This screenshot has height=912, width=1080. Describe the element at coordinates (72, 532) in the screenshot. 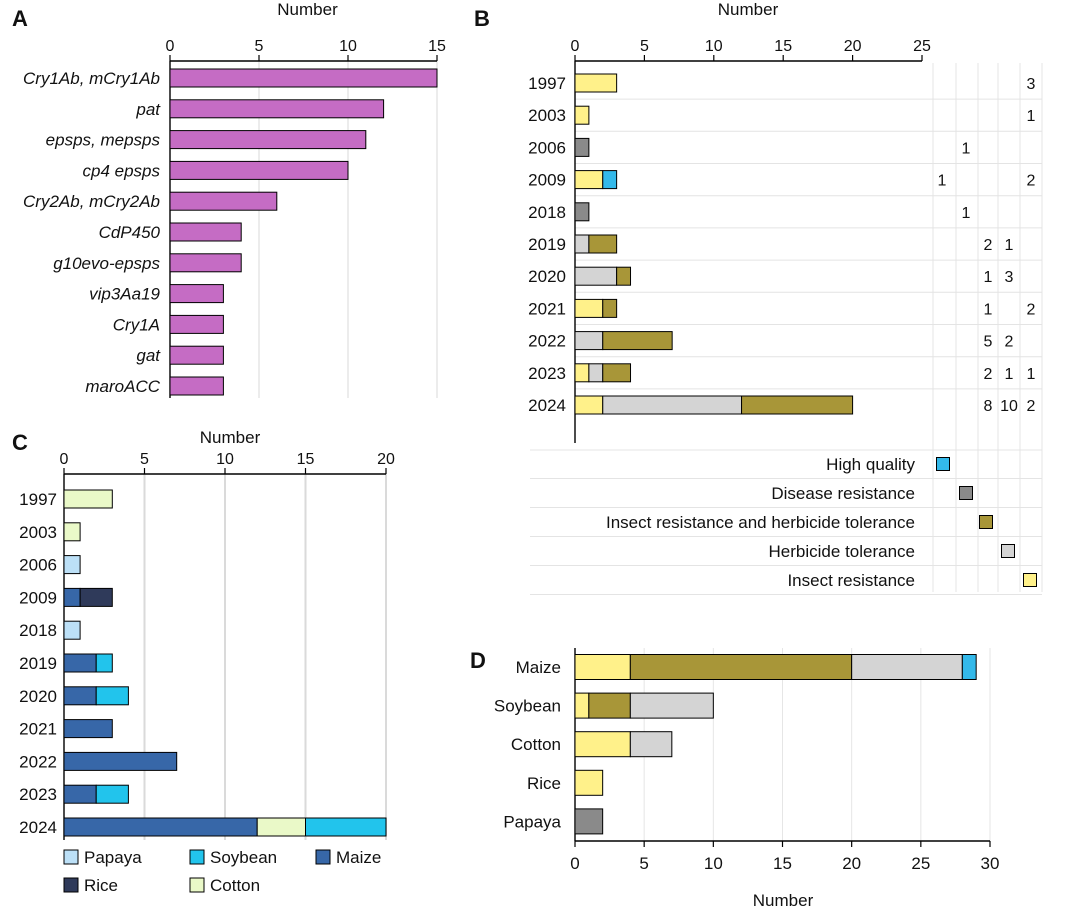

I see `bar-segment-cotton` at that location.